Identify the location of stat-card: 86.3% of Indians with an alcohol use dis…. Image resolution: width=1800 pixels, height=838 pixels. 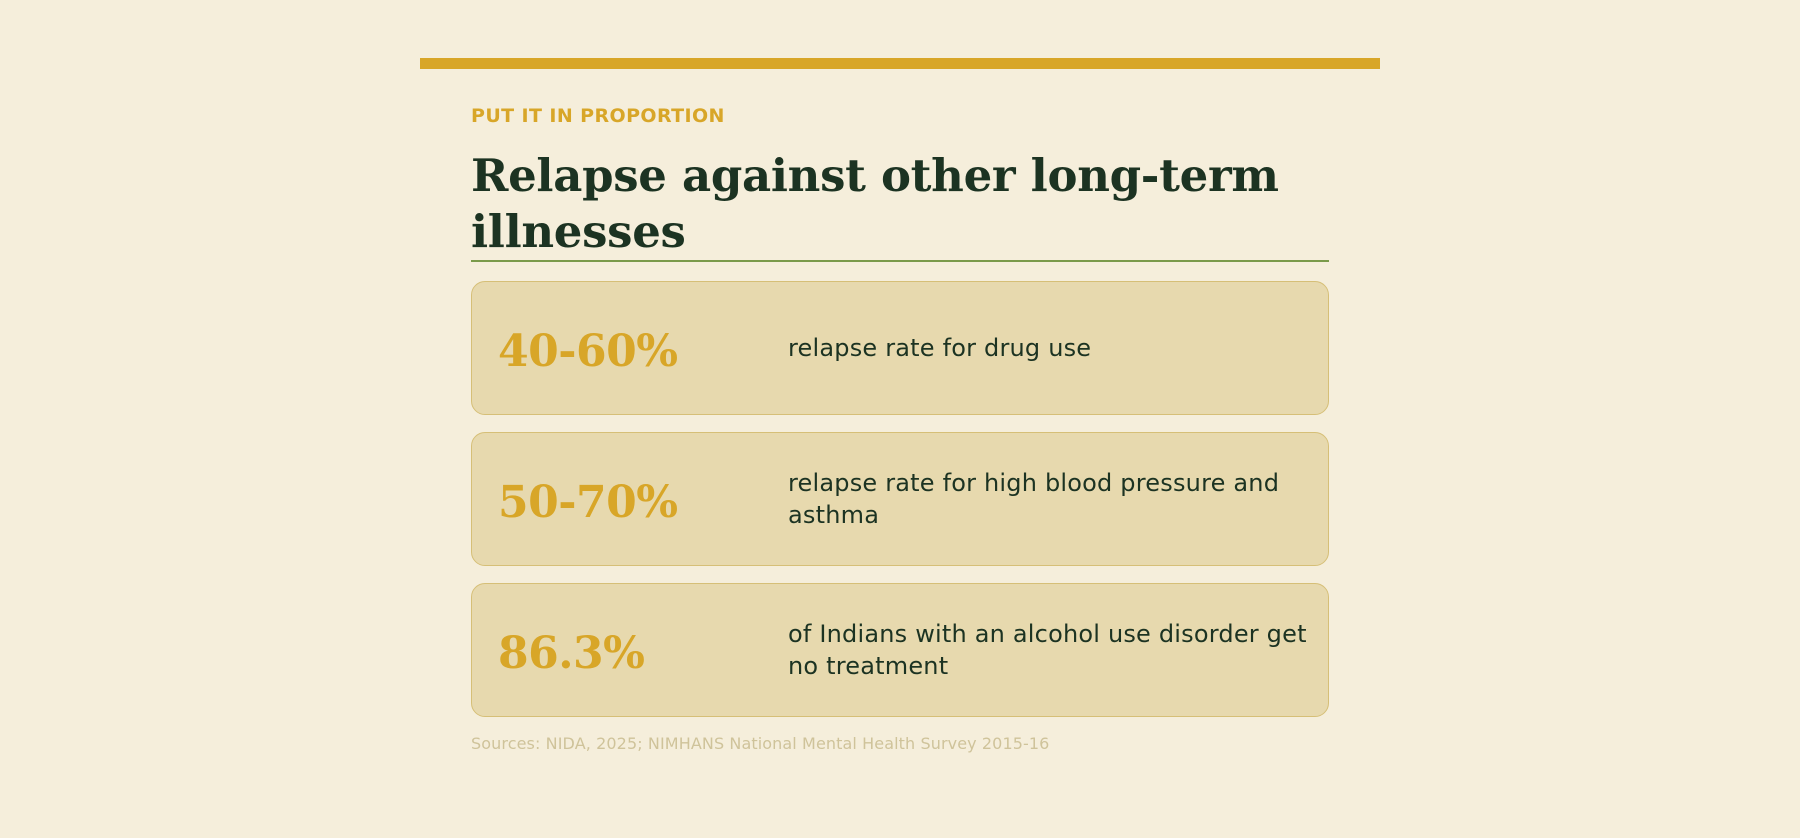
(900, 650).